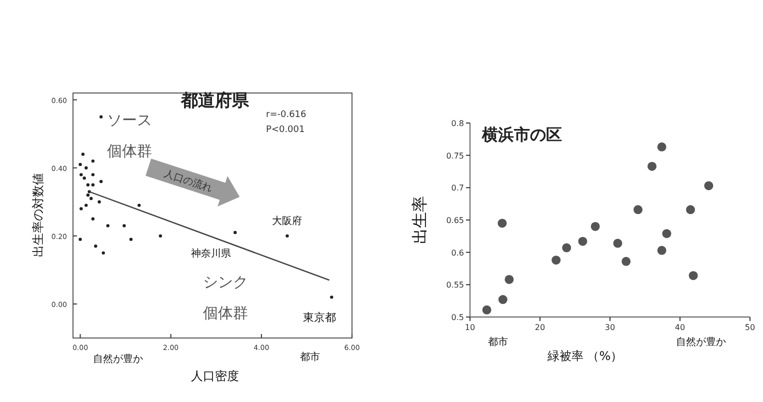 This screenshot has width=763, height=402. What do you see at coordinates (540, 327) in the screenshot?
I see `x-tick-label: 20` at bounding box center [540, 327].